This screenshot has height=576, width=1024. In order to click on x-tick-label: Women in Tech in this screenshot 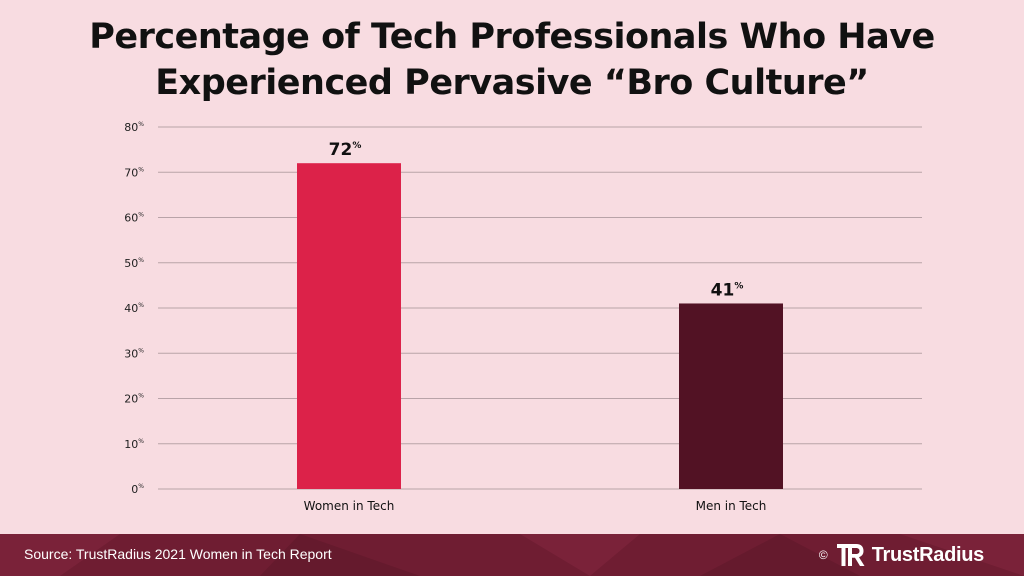, I will do `click(349, 506)`.